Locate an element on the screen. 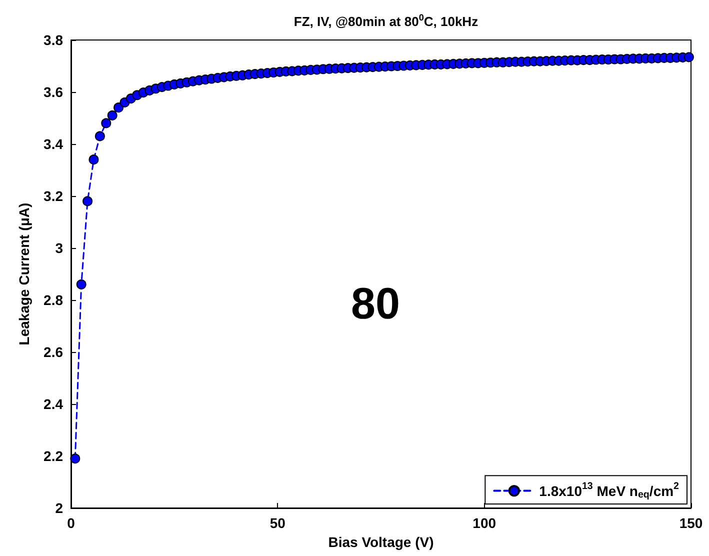 This screenshot has width=709, height=556. y-tick-label: 2.2 is located at coordinates (54, 456).